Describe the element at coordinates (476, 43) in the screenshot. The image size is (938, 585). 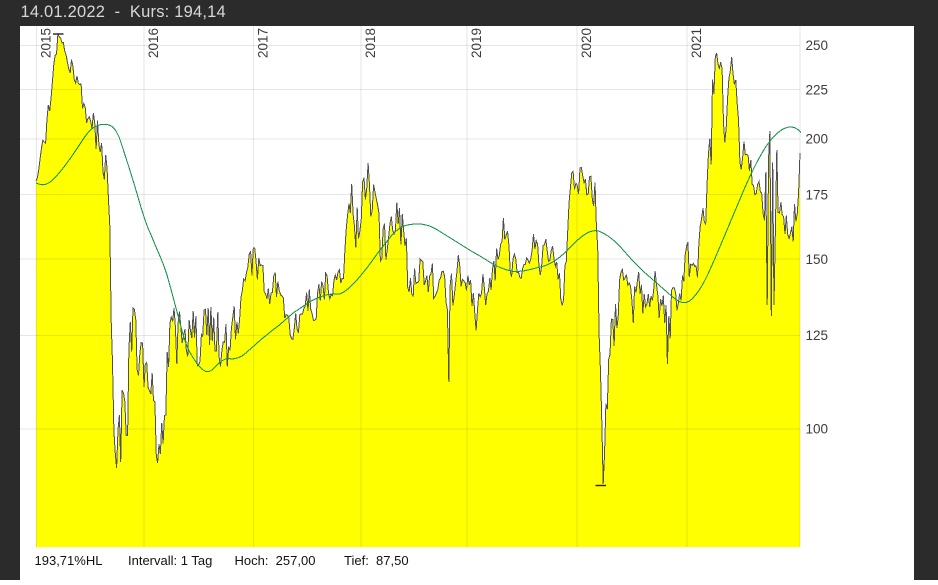
I see `svg-text: 2019` at that location.